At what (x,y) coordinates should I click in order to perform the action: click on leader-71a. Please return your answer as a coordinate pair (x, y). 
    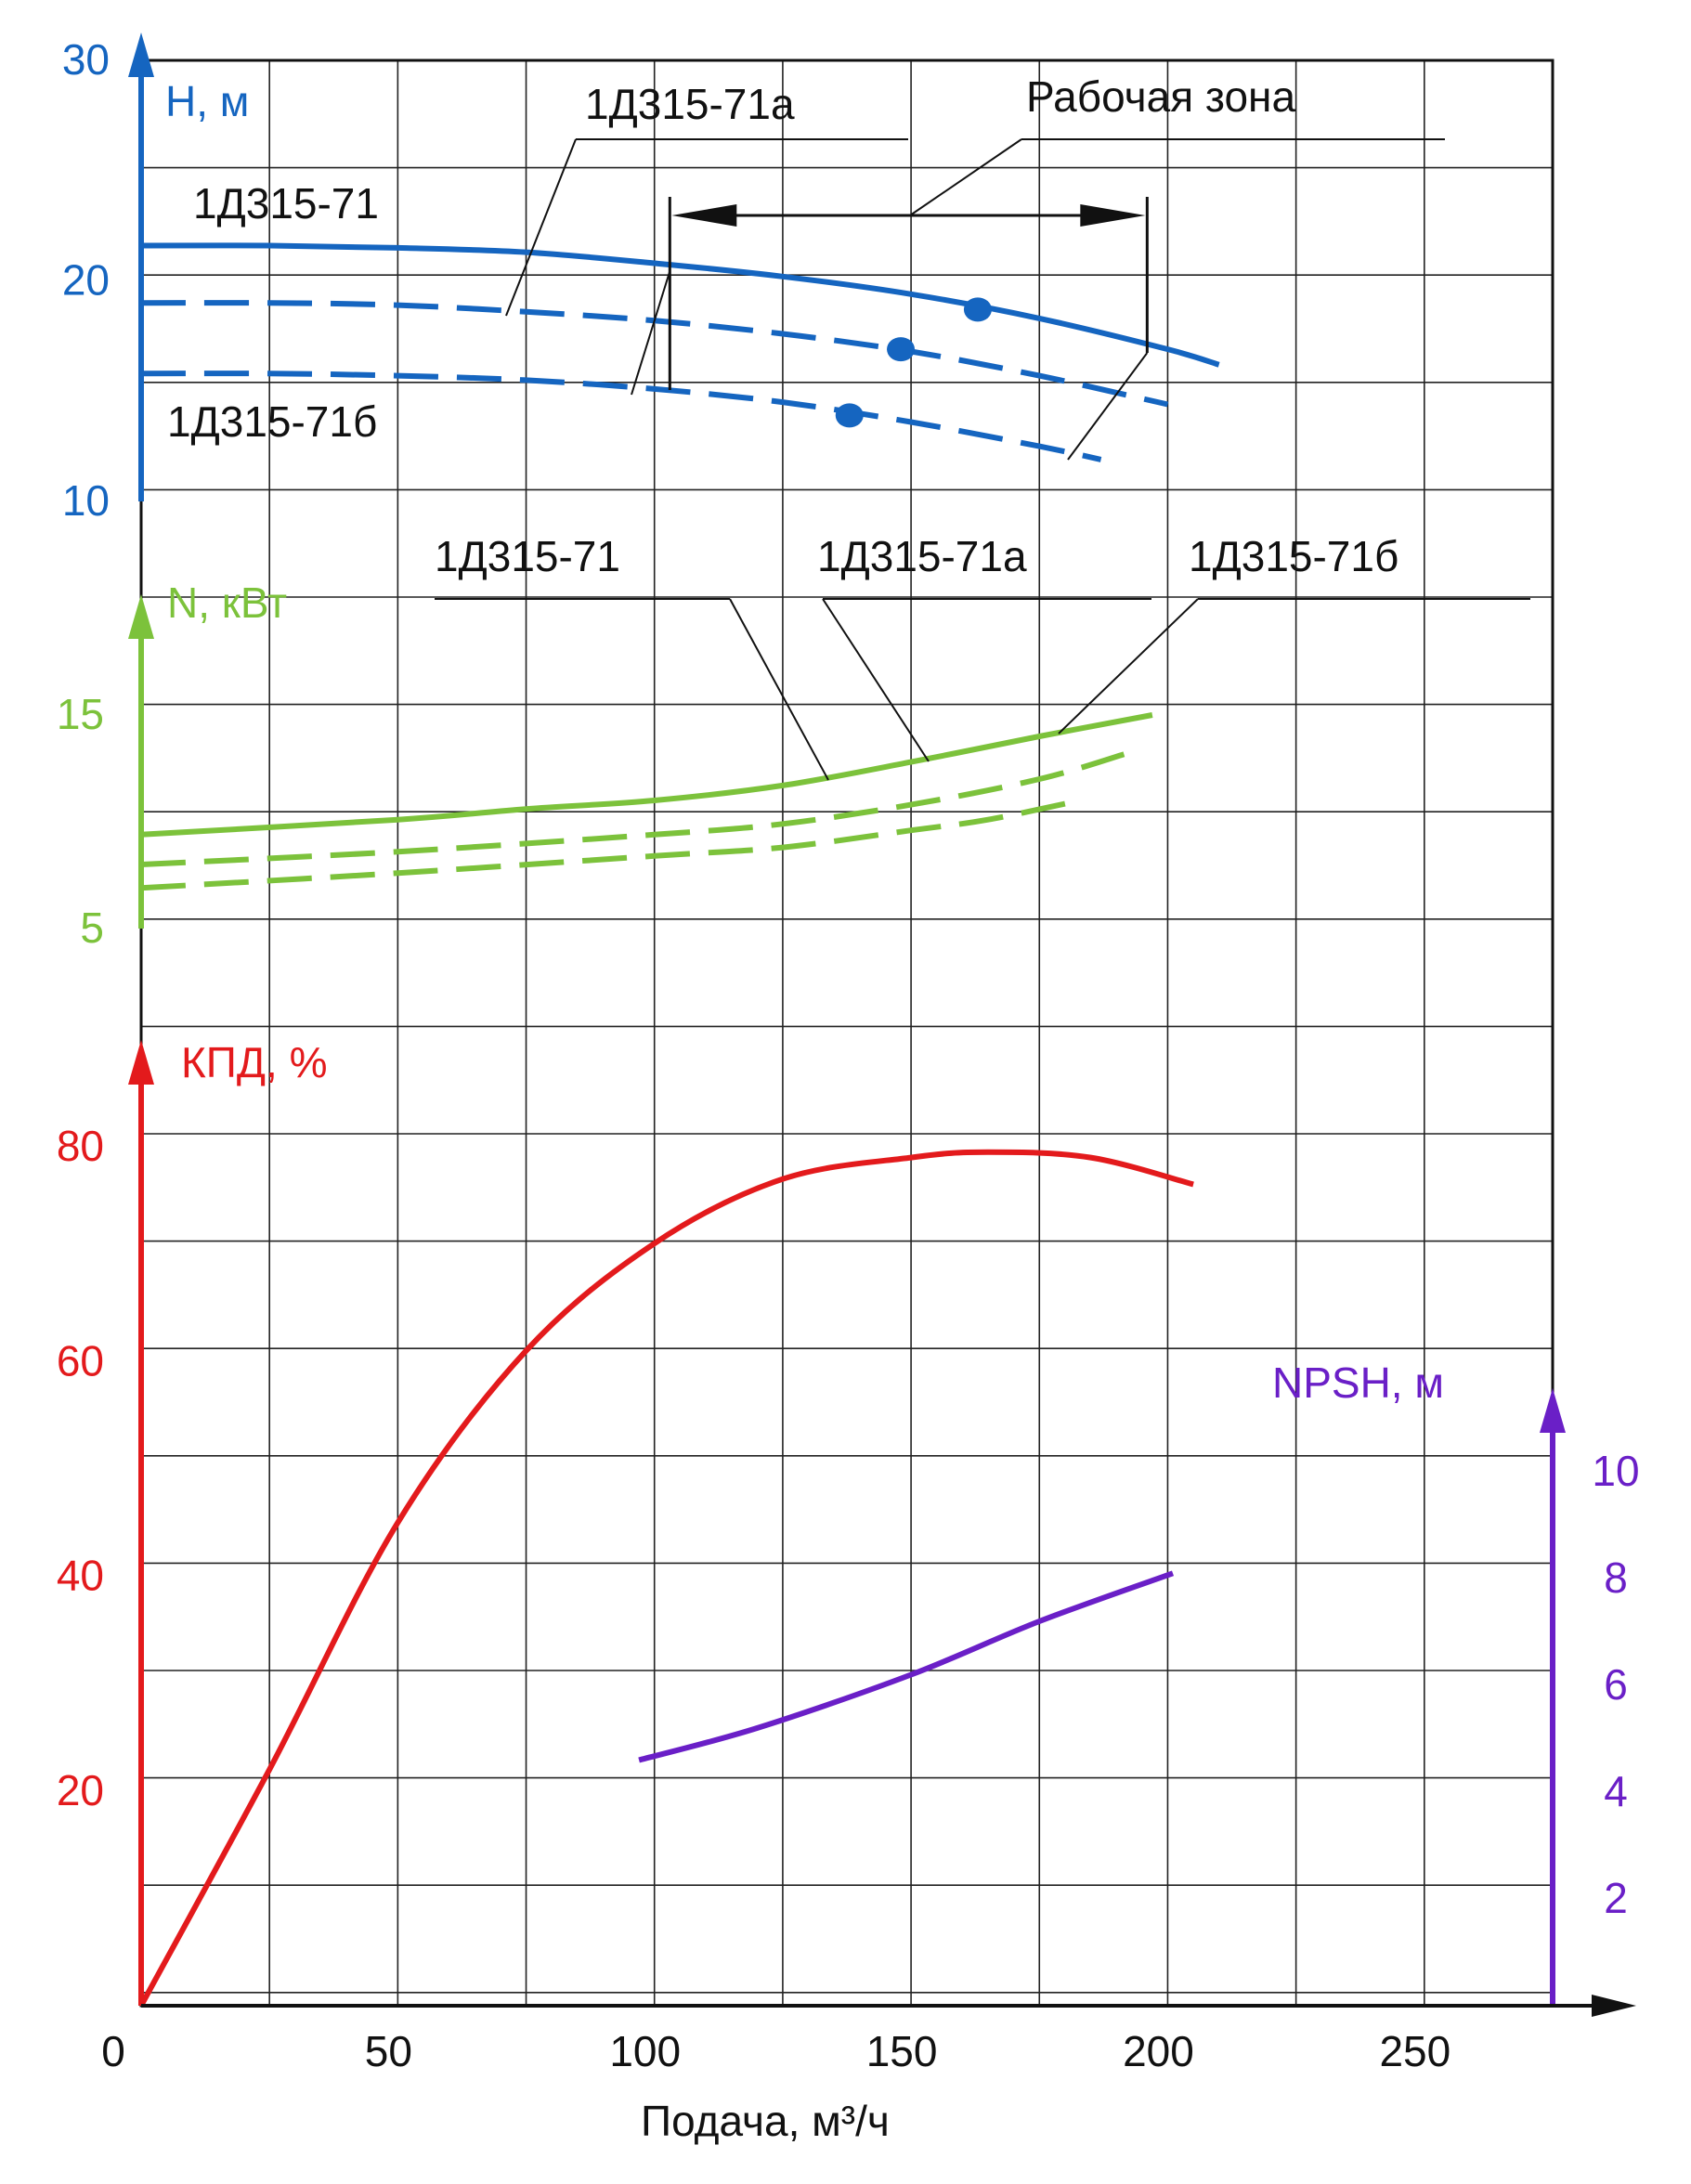
    Looking at the image, I should click on (541, 227).